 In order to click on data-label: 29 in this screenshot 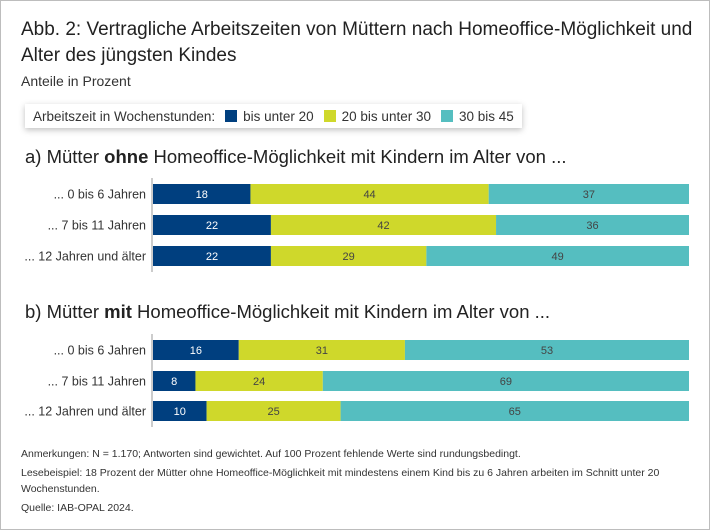, I will do `click(349, 257)`.